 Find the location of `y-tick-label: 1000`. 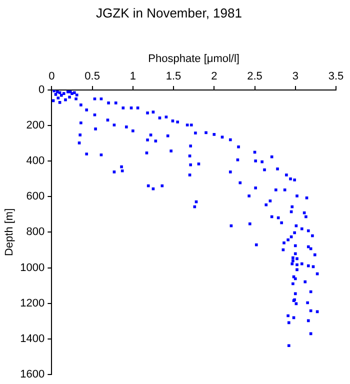

y-tick-label: 1000 is located at coordinates (32, 268).